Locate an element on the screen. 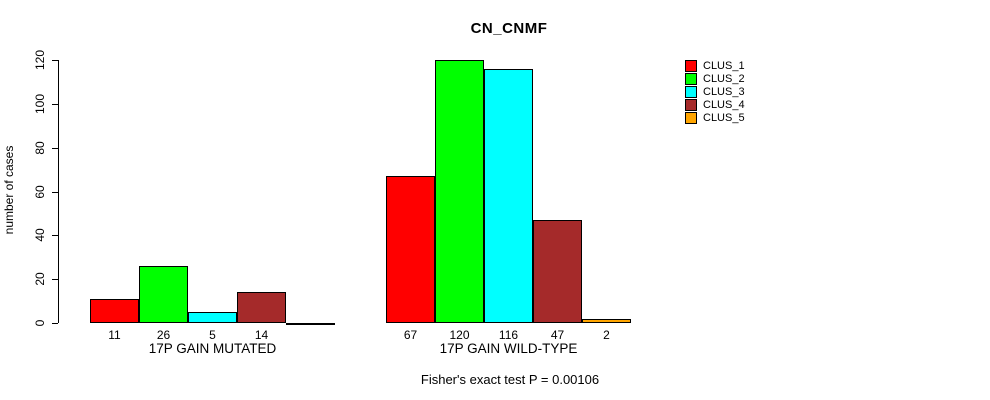 This screenshot has height=400, width=990. y-tick-label: 40 is located at coordinates (40, 235).